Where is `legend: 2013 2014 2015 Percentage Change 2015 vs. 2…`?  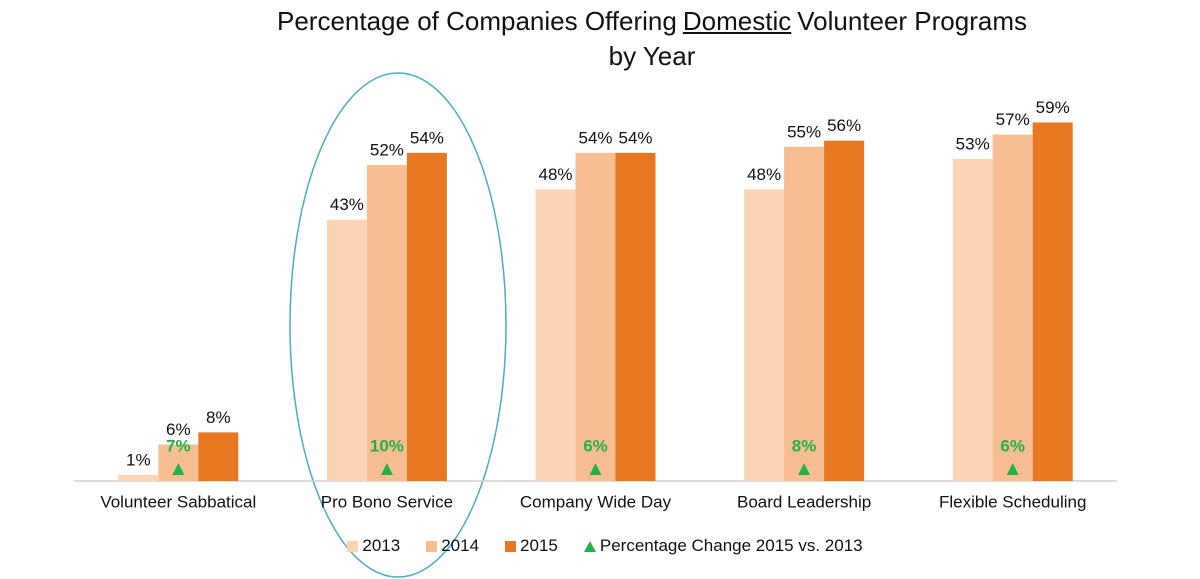
legend: 2013 2014 2015 Percentage Change 2015 vs. 2… is located at coordinates (600, 546).